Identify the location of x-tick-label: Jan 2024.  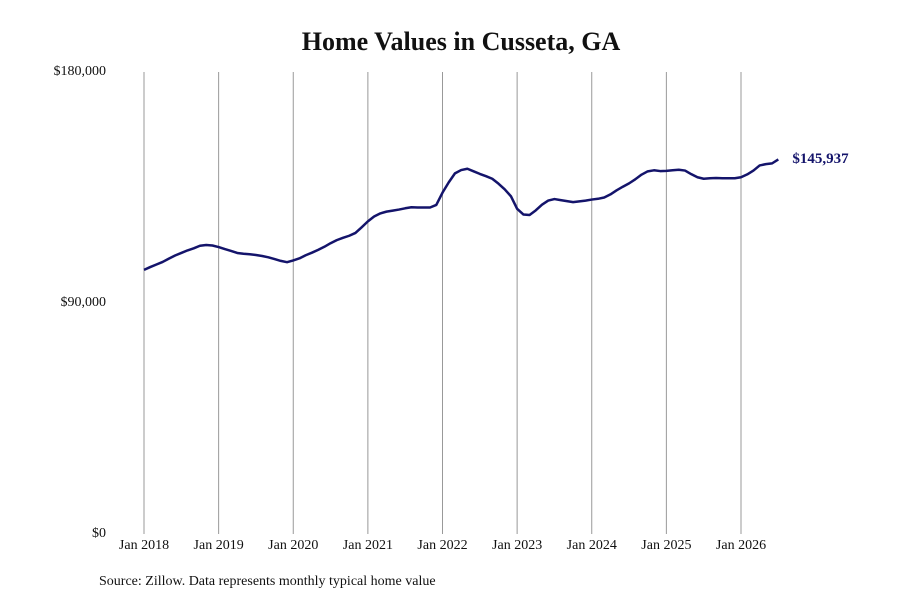
(592, 545).